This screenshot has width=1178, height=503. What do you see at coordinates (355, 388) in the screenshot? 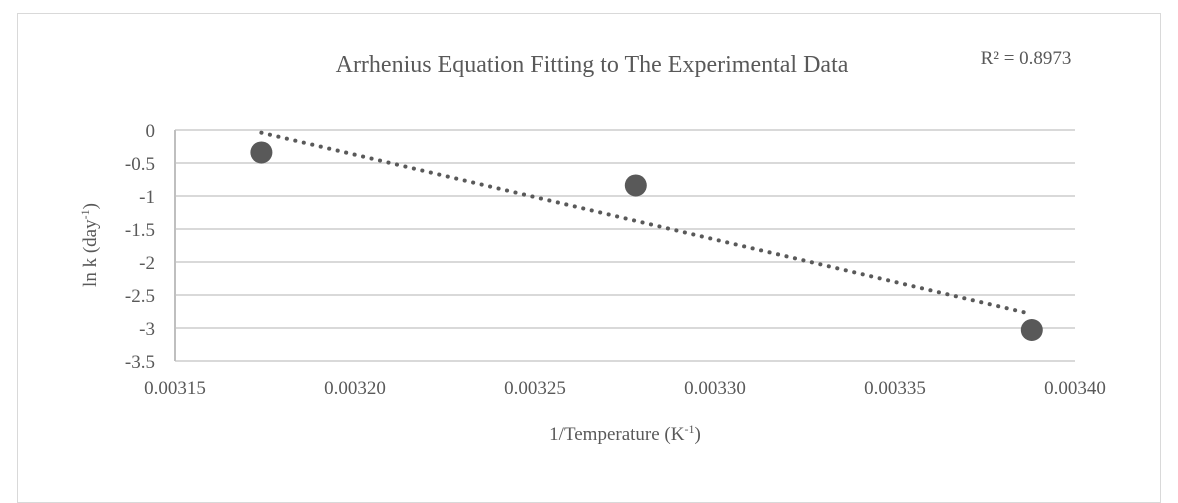
I see `x-tick-label: 0.00320` at bounding box center [355, 388].